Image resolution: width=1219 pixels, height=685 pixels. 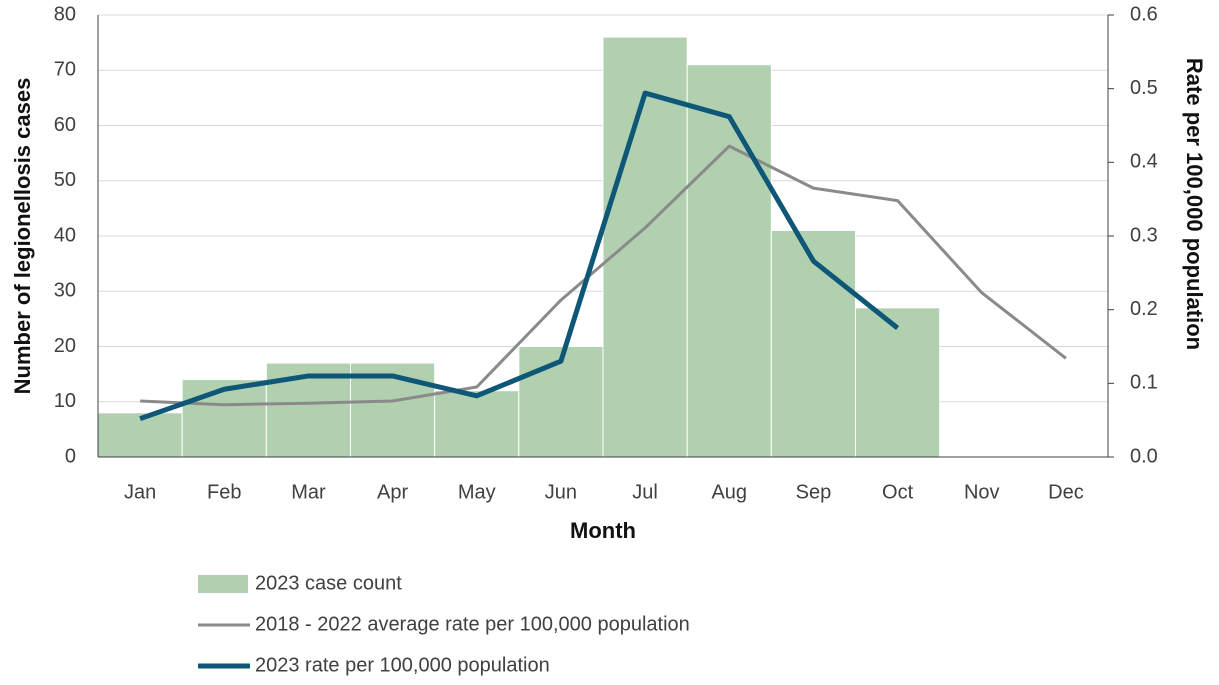 I want to click on y2-tick-label: 0.5, so click(x=1144, y=88).